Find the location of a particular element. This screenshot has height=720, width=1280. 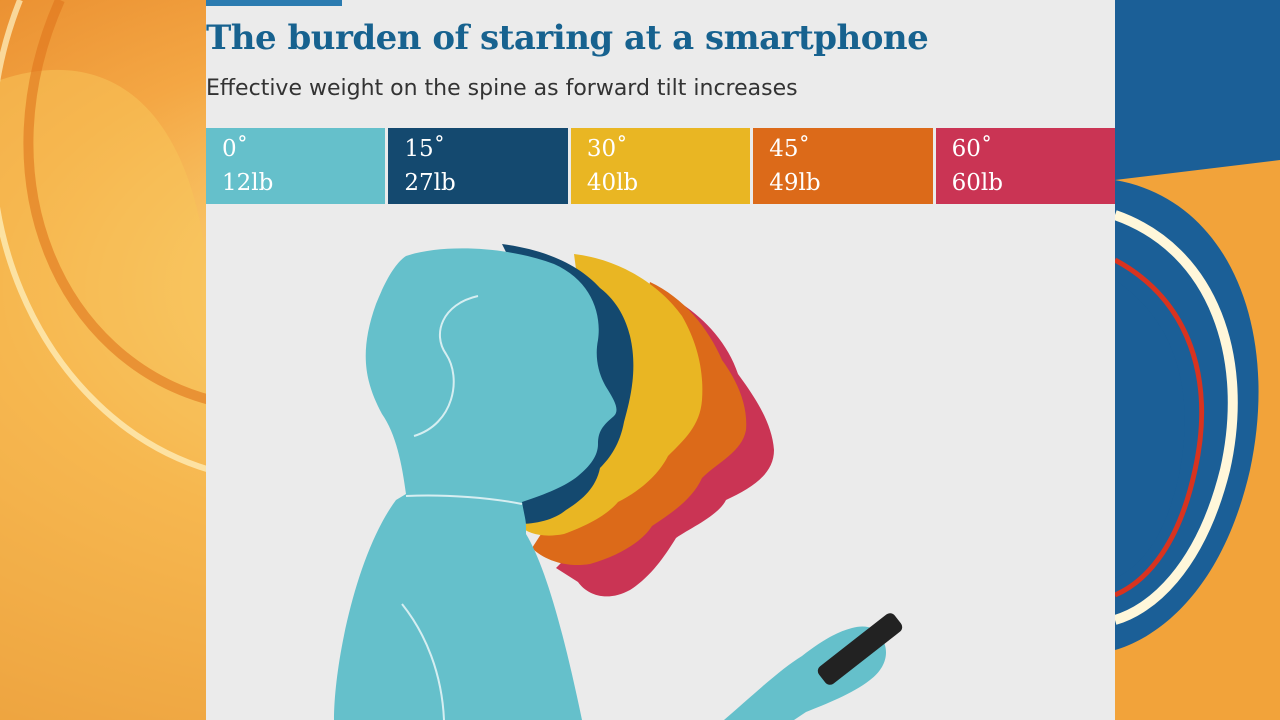

tilt-band-30: 30˚ 40lb is located at coordinates (660, 166).